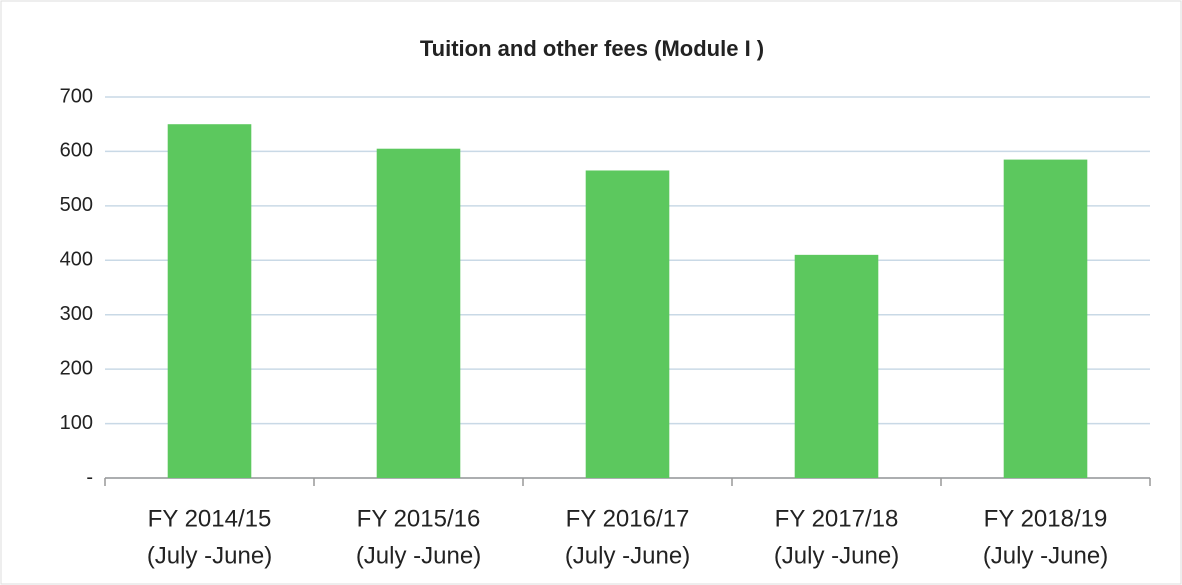  I want to click on y-tick-label: 700, so click(76, 96).